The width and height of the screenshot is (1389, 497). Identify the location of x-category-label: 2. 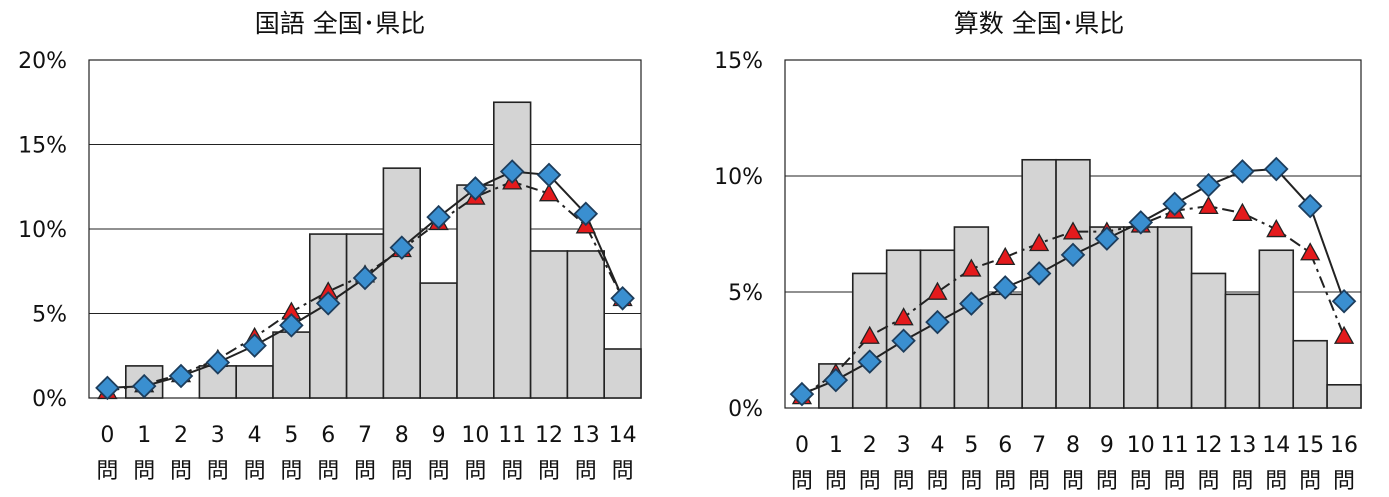
(181, 435).